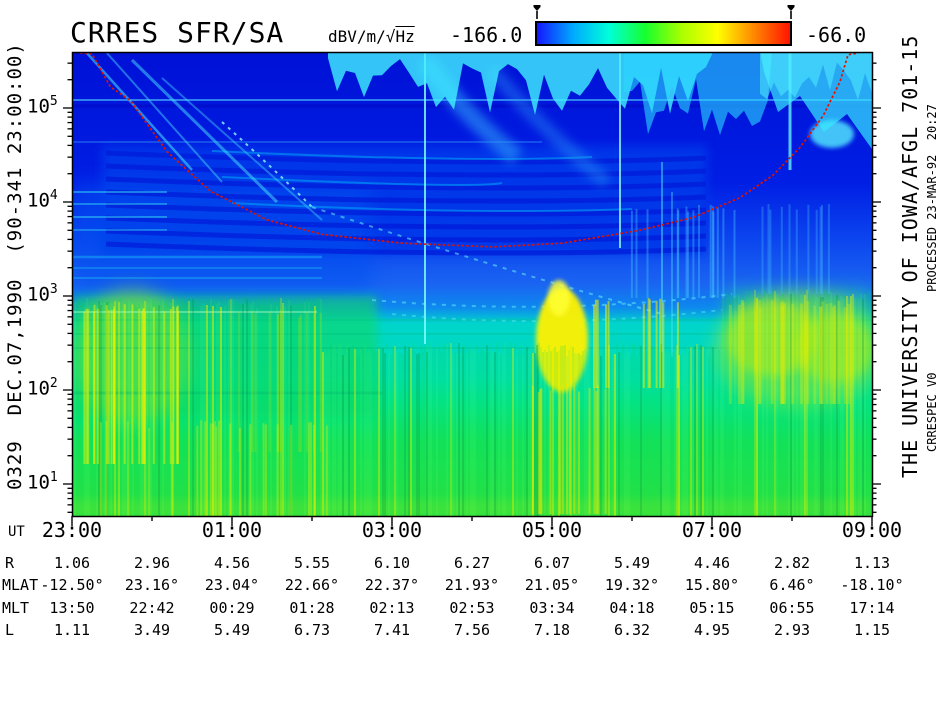 This screenshot has width=945, height=720. What do you see at coordinates (552, 630) in the screenshot?
I see `ephemeris-value: 7.18` at bounding box center [552, 630].